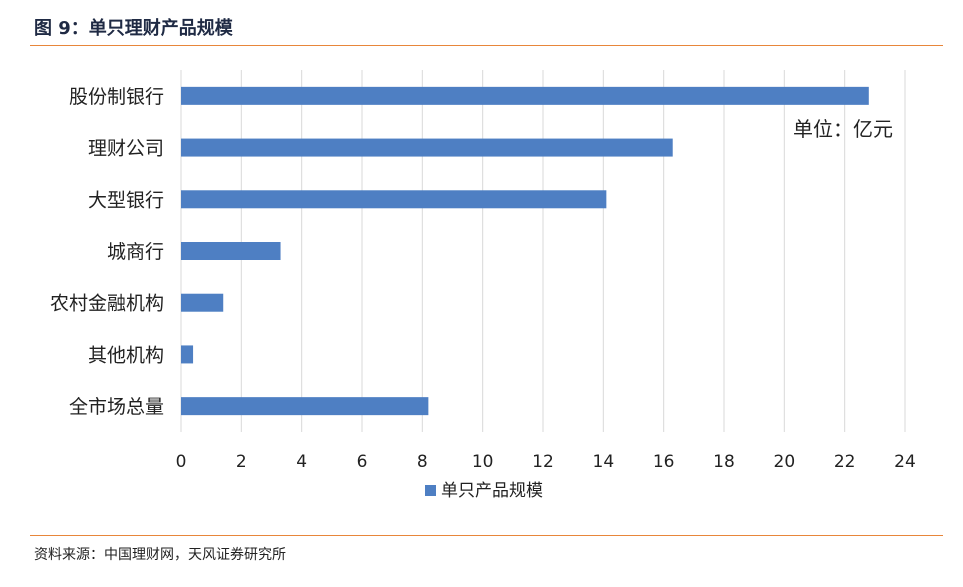 The width and height of the screenshot is (963, 587). I want to click on x-tick-label: 22, so click(845, 462).